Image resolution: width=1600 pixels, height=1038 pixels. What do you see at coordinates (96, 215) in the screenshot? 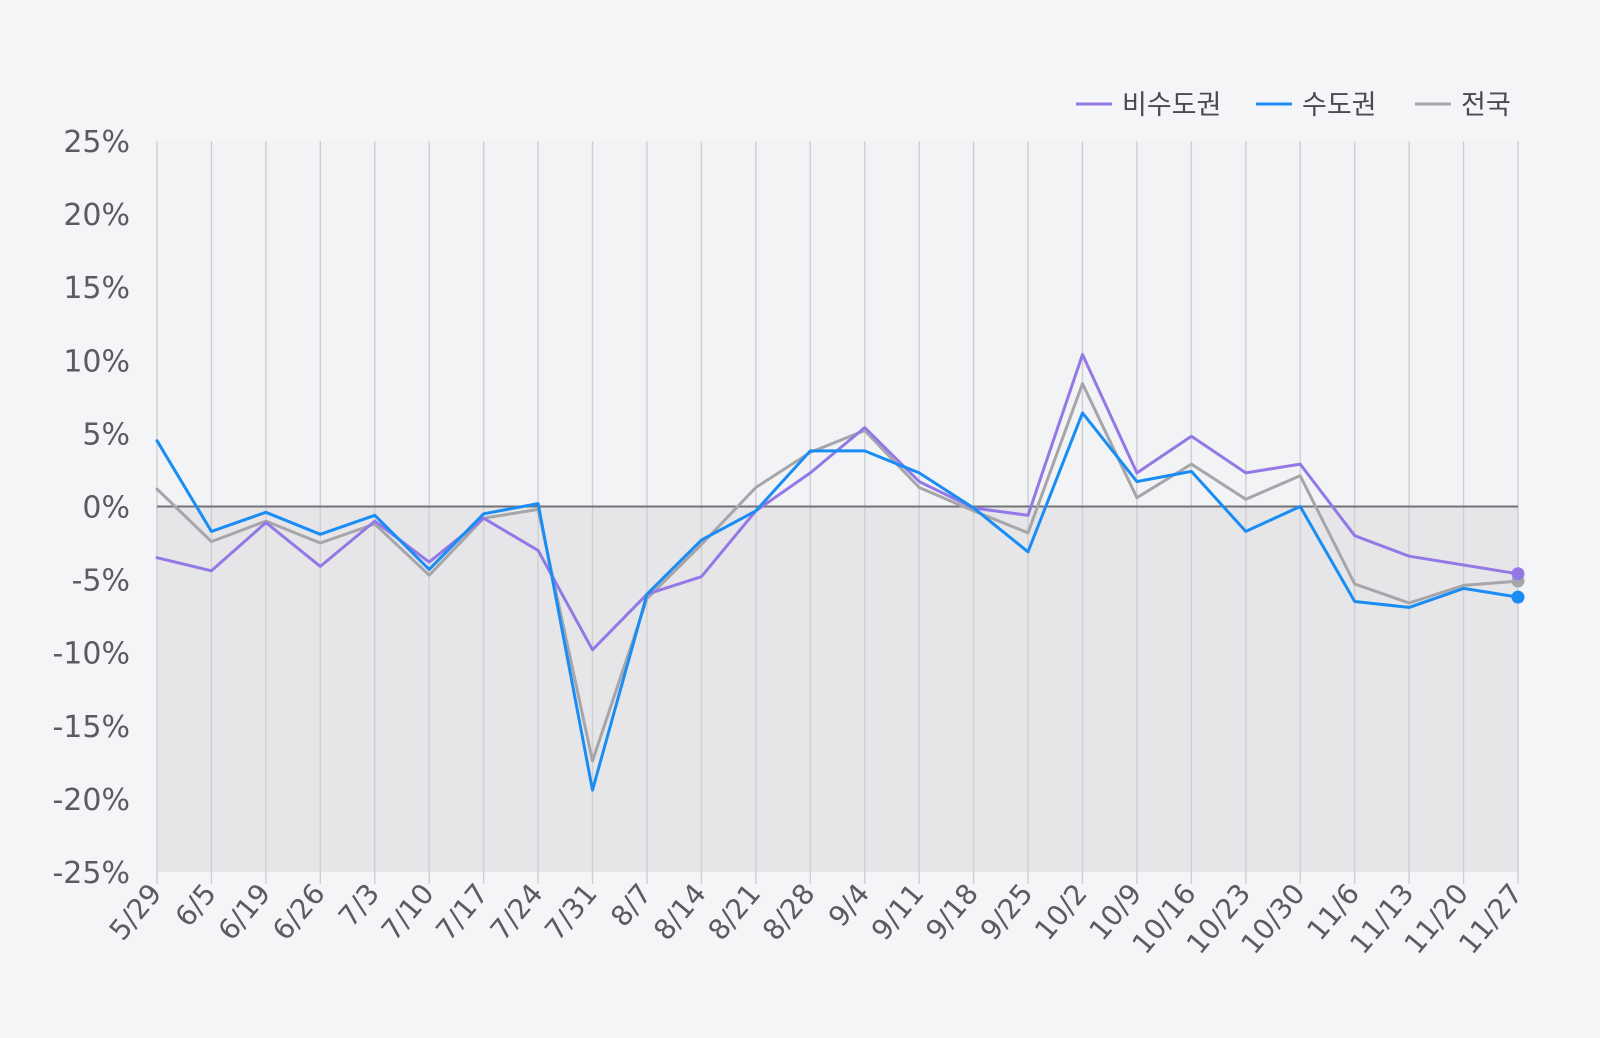
I see `y-tick-label: 20%` at bounding box center [96, 215].